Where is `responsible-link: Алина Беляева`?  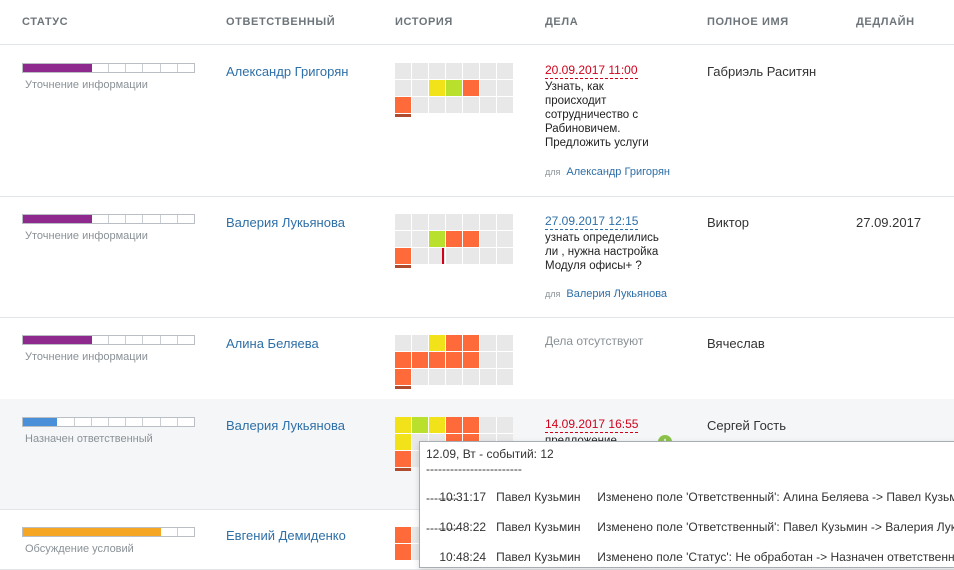 responsible-link: Алина Беляева is located at coordinates (272, 343).